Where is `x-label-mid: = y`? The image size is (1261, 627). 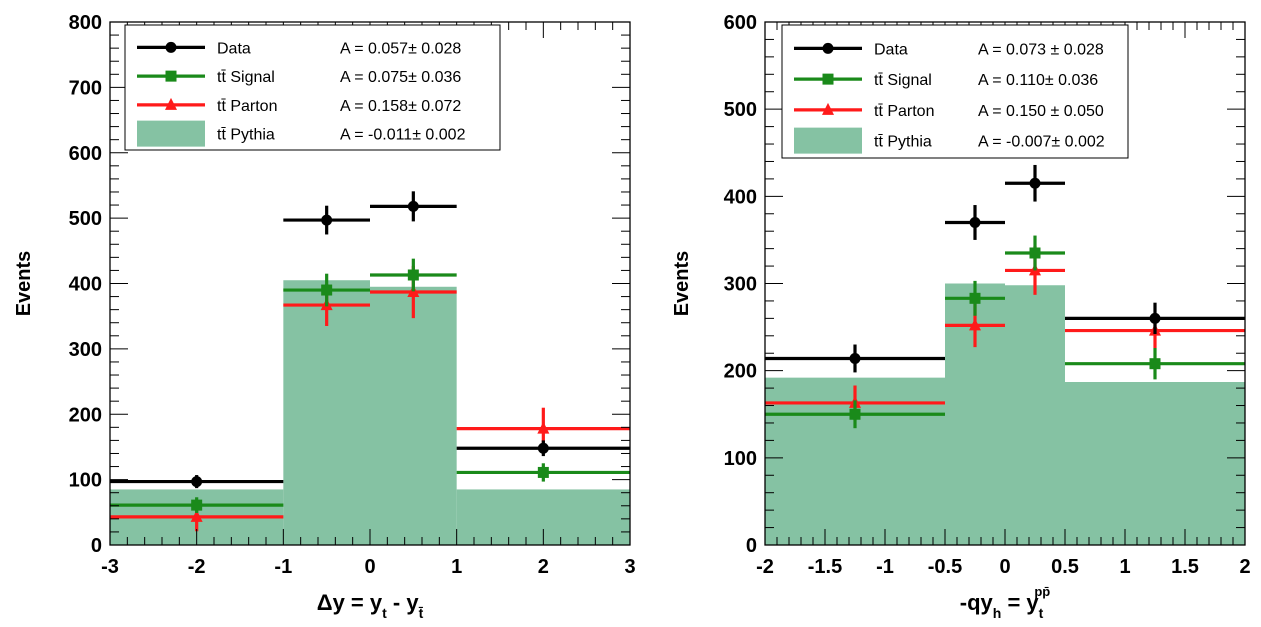
x-label-mid: = y is located at coordinates (1020, 602).